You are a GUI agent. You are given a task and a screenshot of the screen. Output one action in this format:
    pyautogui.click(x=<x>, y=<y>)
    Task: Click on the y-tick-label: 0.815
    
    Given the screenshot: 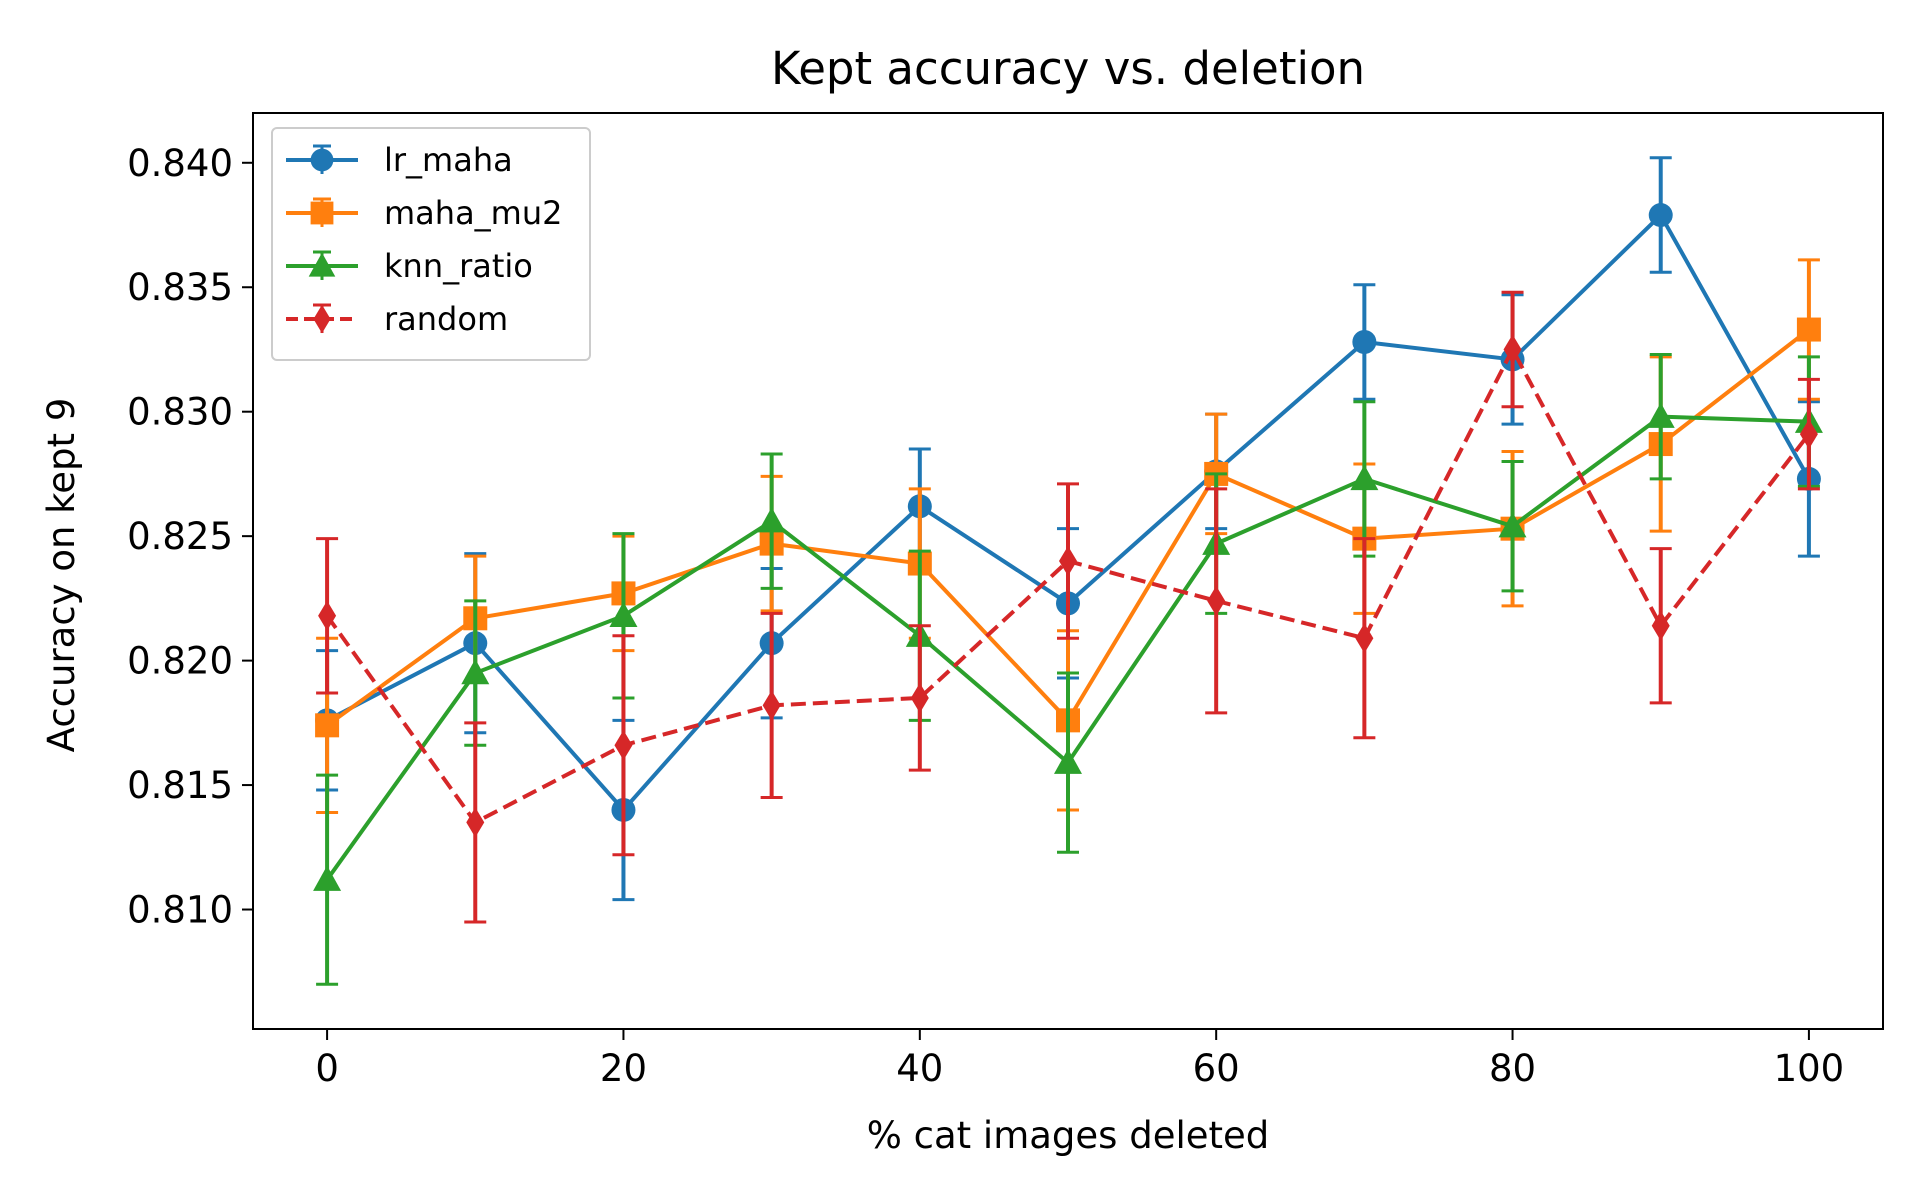 What is the action you would take?
    pyautogui.click(x=180, y=785)
    